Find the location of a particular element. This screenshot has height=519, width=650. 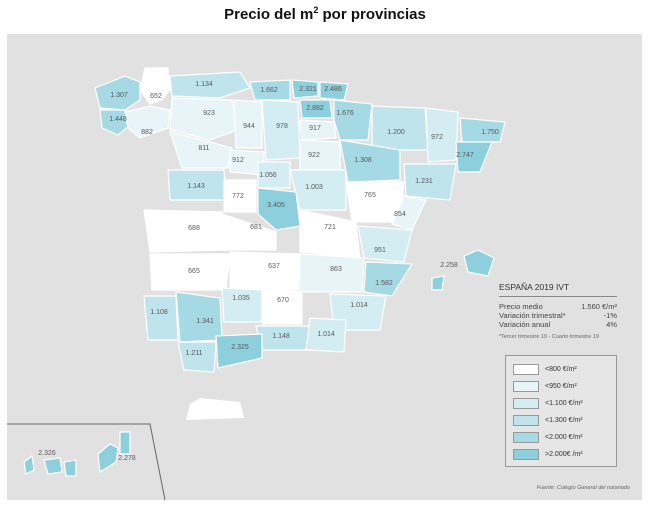

province-ciudad-real is located at coordinates (265, 271).